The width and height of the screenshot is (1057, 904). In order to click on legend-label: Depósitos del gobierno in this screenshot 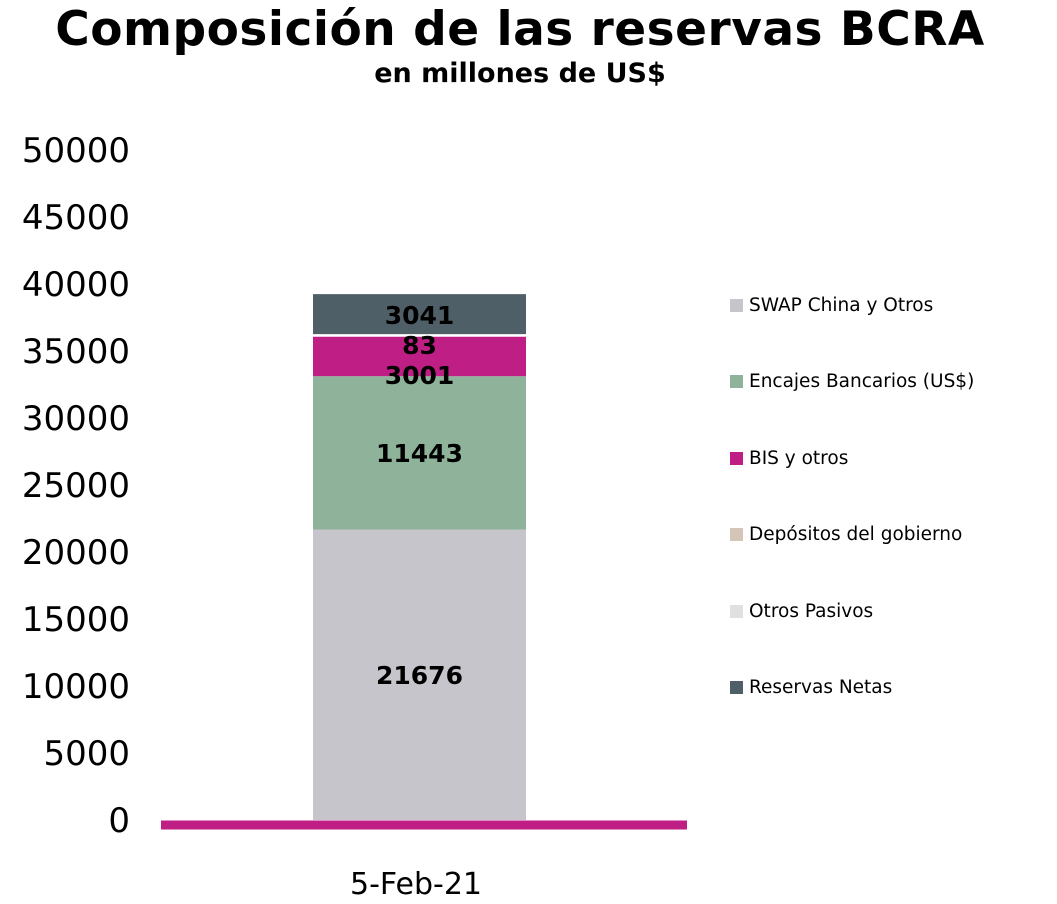, I will do `click(856, 534)`.